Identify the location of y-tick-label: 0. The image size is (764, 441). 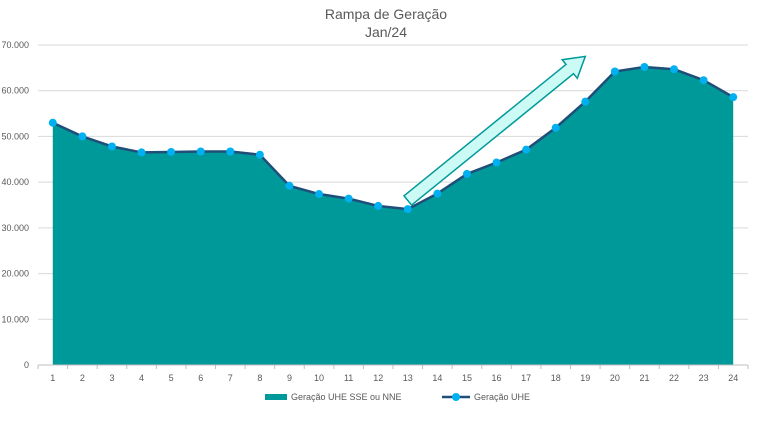
(26, 365).